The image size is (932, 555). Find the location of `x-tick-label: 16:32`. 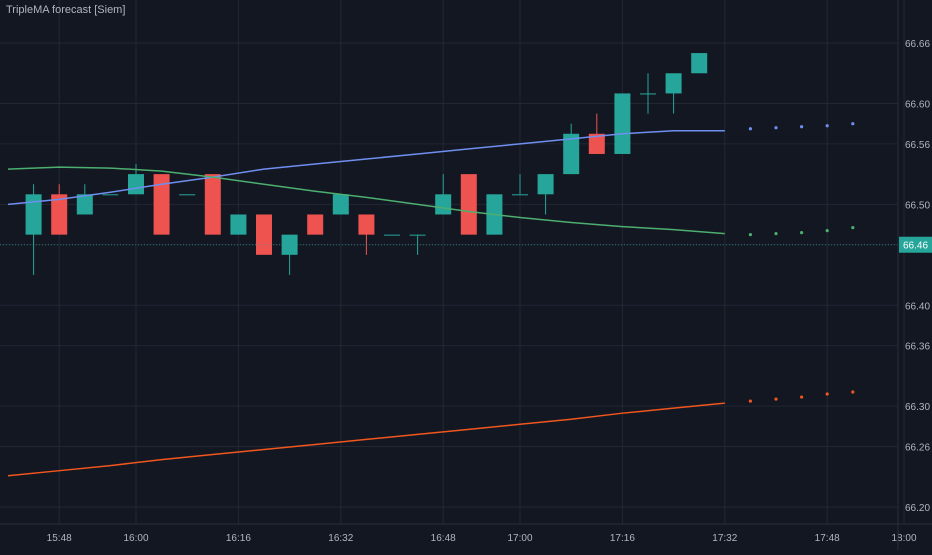

x-tick-label: 16:32 is located at coordinates (340, 538).